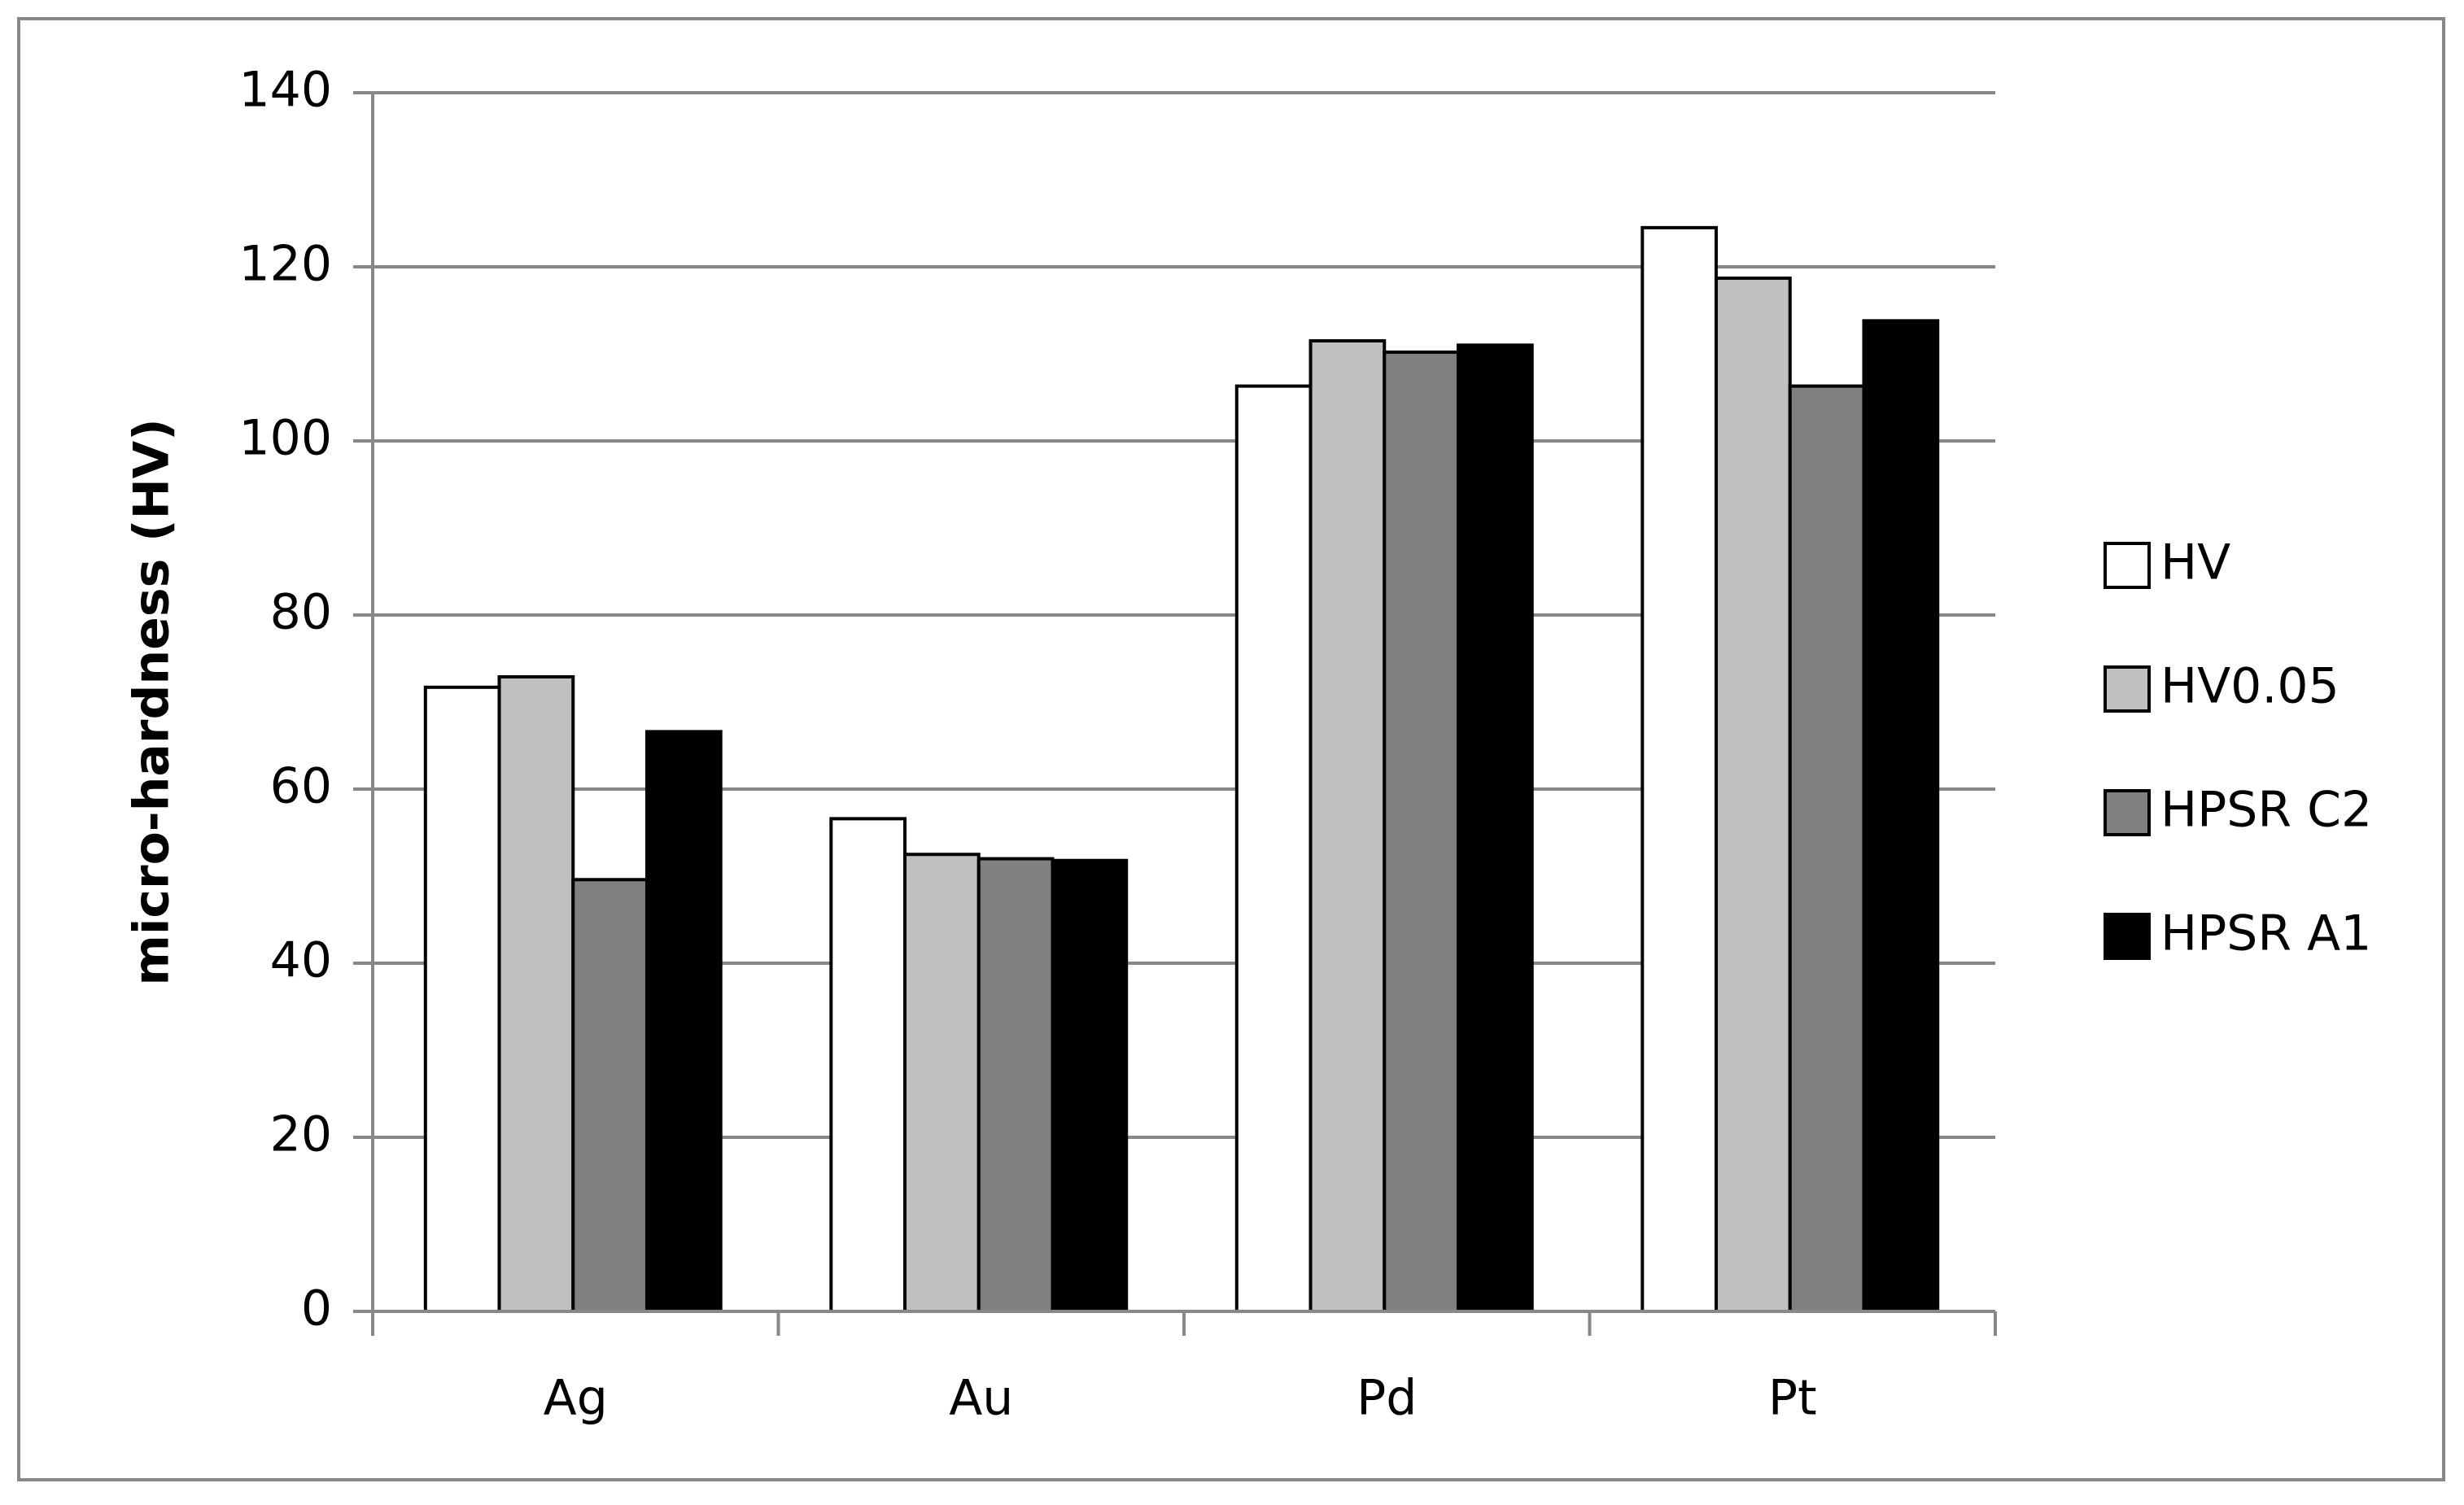 The image size is (2464, 1505). I want to click on x-tick-label: Au, so click(981, 1398).